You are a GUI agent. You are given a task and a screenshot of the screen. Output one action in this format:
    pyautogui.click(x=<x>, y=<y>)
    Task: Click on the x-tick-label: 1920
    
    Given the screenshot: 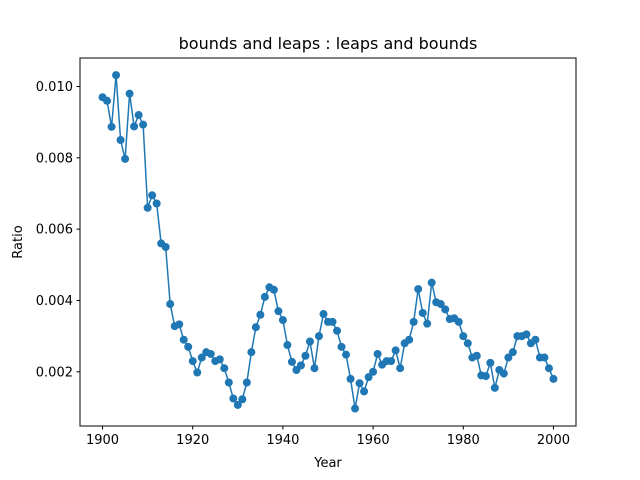 What is the action you would take?
    pyautogui.click(x=192, y=440)
    